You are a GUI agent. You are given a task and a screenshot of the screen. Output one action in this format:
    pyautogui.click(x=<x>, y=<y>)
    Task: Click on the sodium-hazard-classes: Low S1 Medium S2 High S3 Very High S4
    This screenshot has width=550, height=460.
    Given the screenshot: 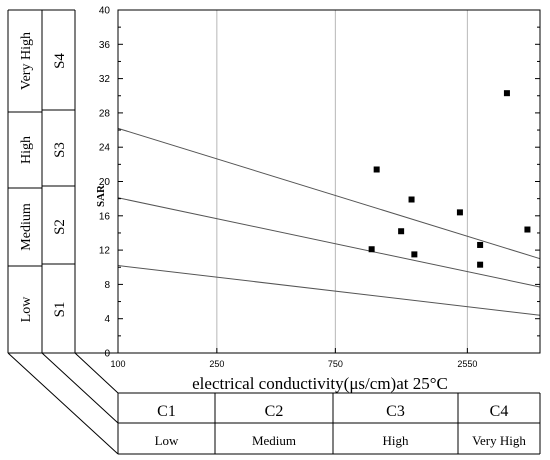 What is the action you would take?
    pyautogui.click(x=41, y=177)
    